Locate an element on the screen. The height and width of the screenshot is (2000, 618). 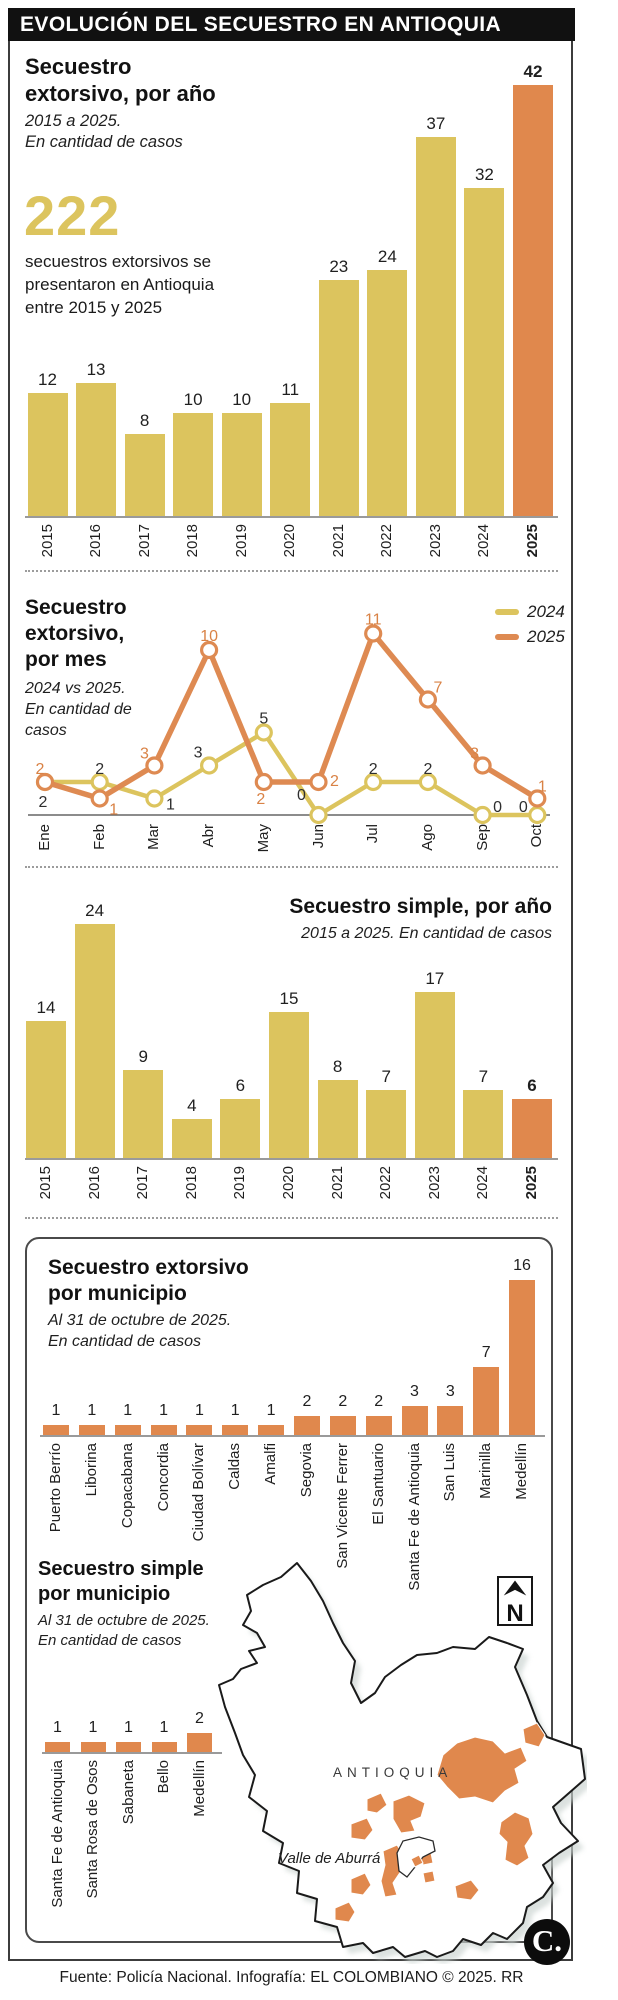
chart1-title-line2: extorsivo, por año is located at coordinates (120, 93).